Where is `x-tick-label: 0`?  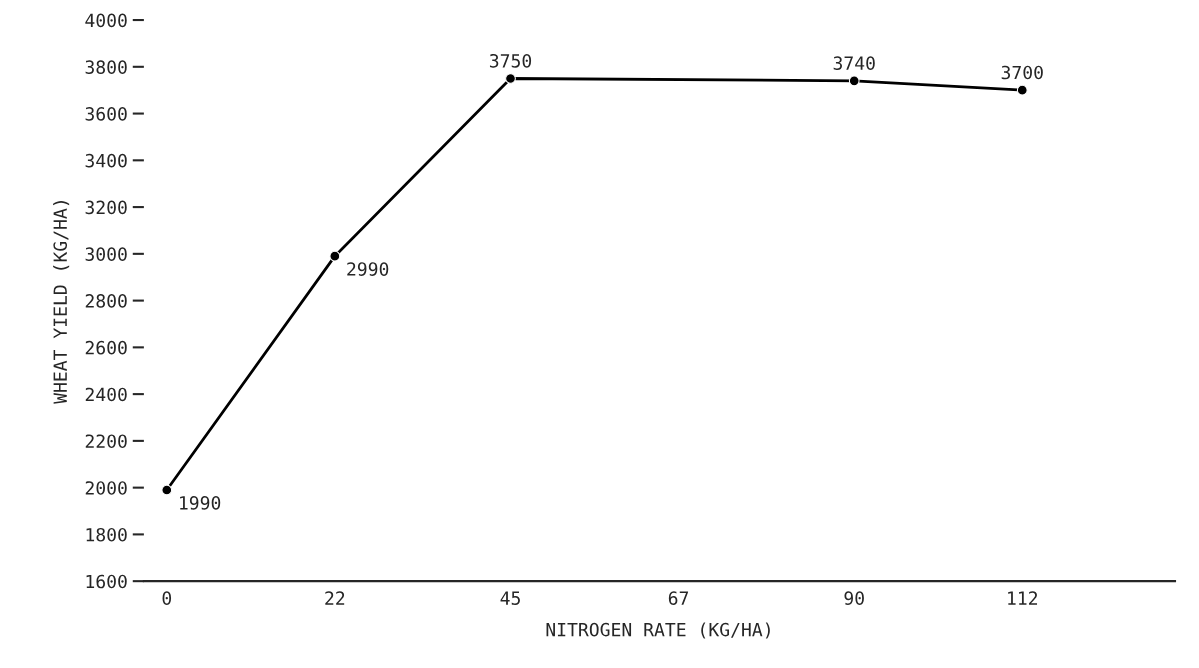 x-tick-label: 0 is located at coordinates (167, 598).